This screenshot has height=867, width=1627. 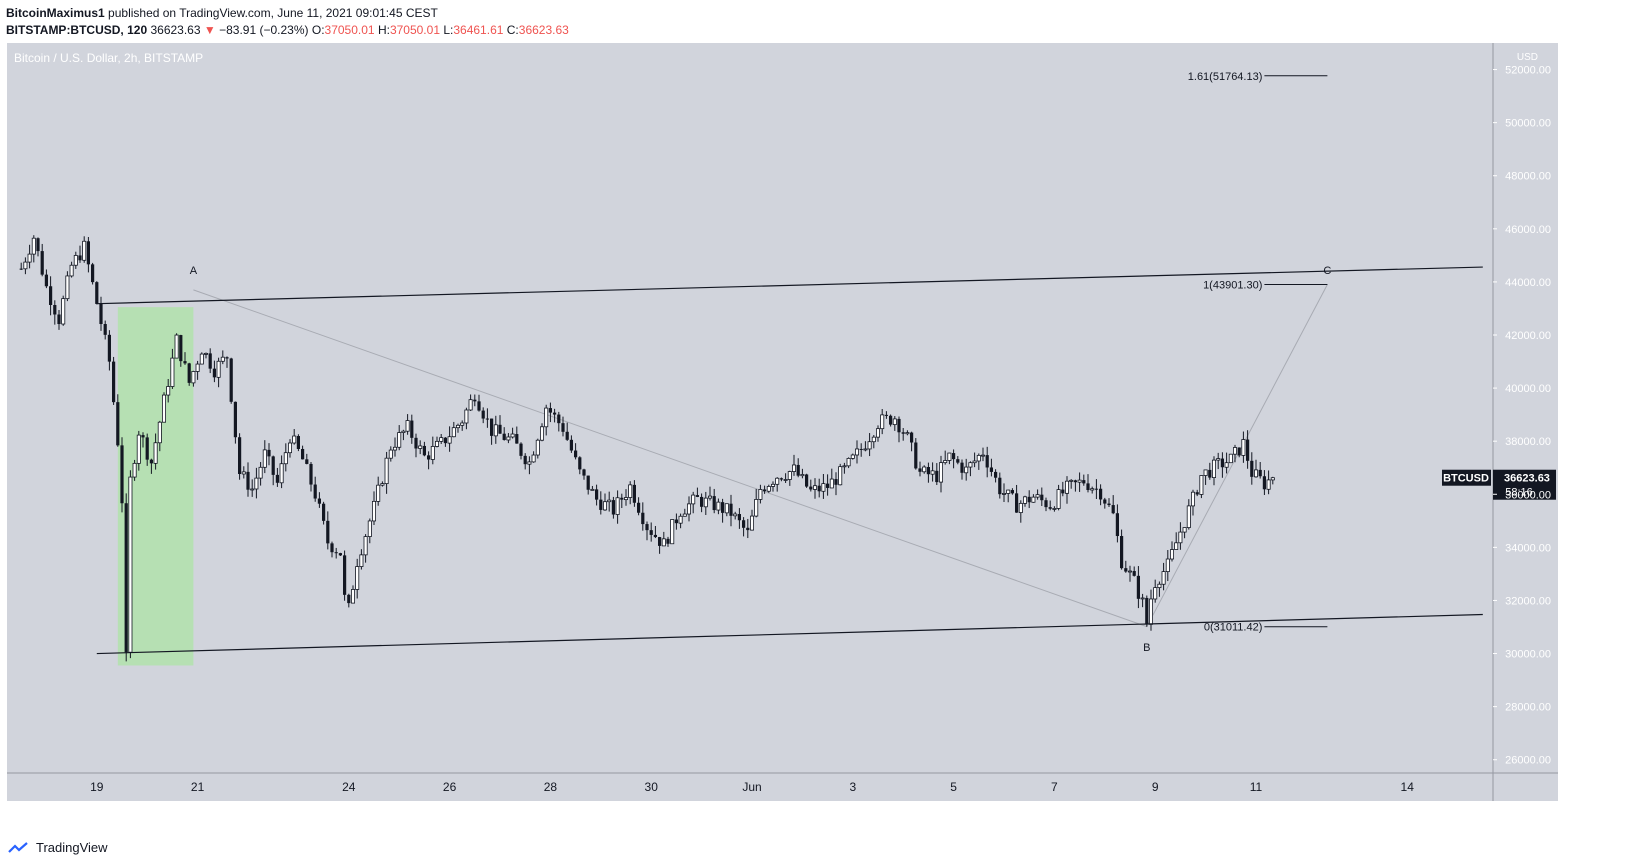 What do you see at coordinates (264, 30) in the screenshot?
I see `change-value: −83.91 (−0.23%)` at bounding box center [264, 30].